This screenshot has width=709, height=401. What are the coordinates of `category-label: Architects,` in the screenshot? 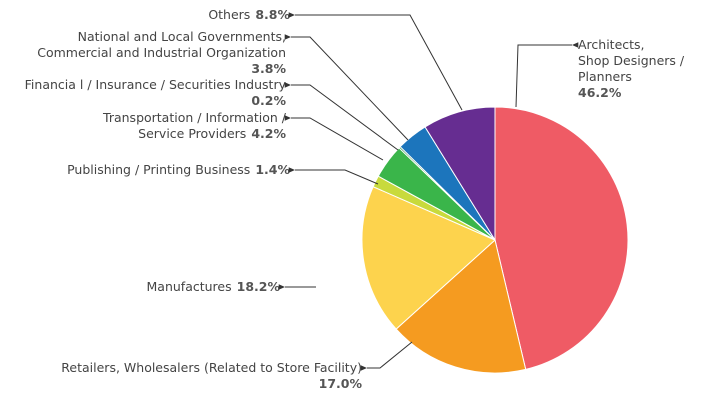 It's located at (611, 44).